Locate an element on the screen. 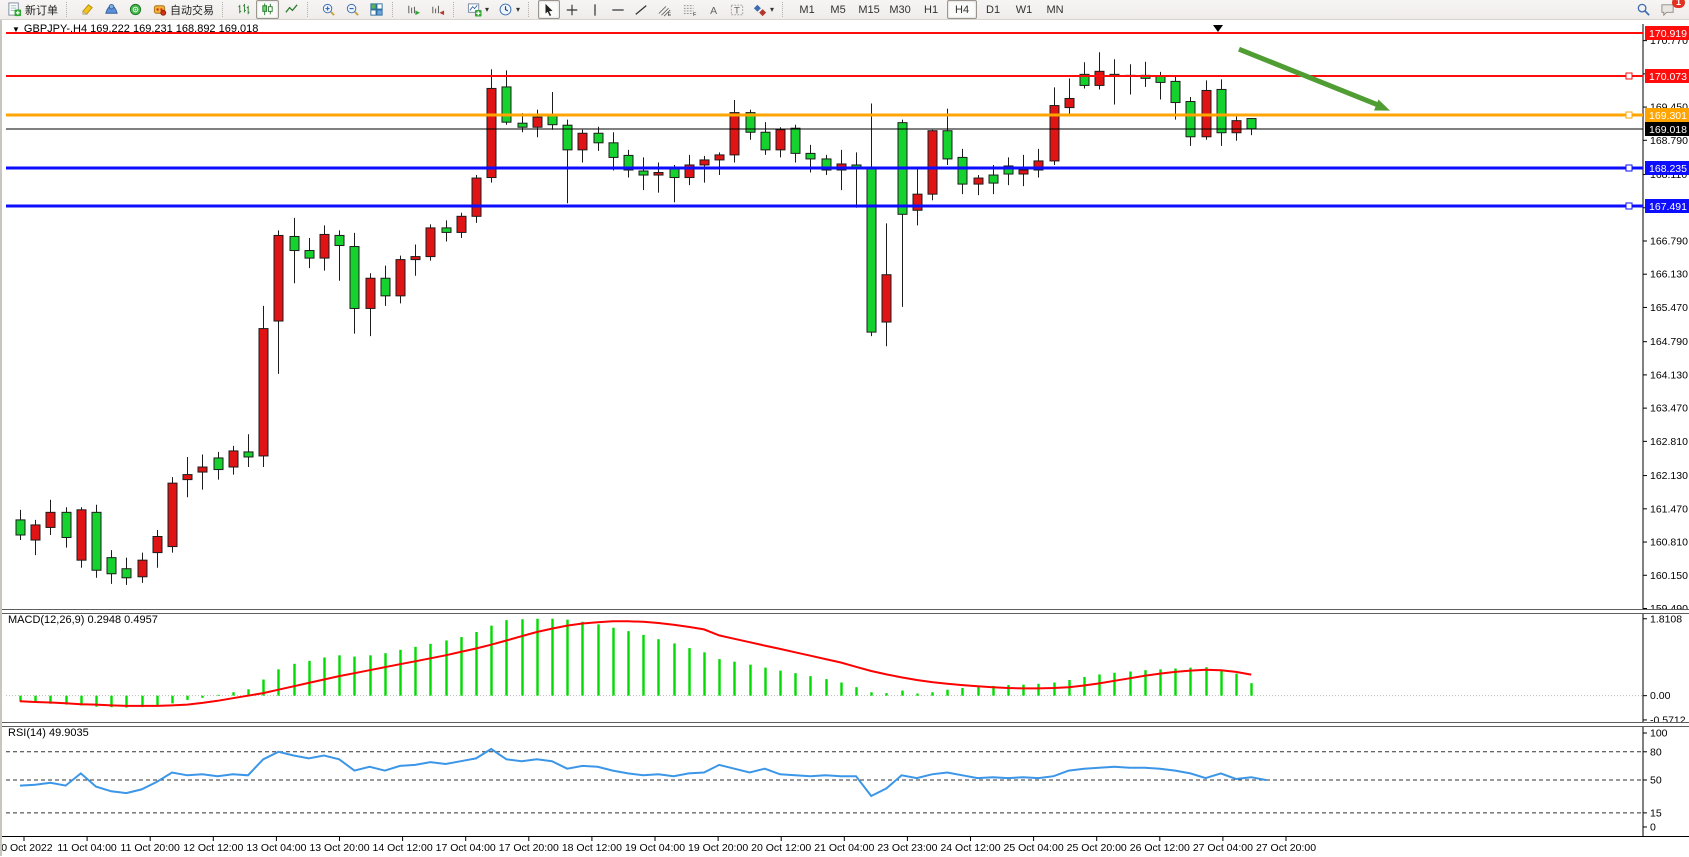  arrows-button: ▾ is located at coordinates (763, 9).